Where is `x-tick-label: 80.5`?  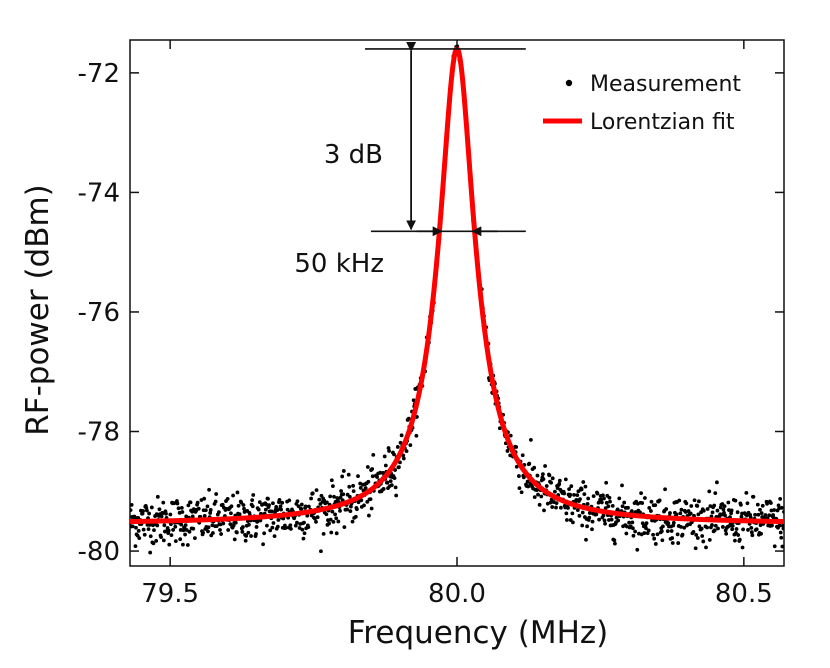 x-tick-label: 80.5 is located at coordinates (744, 594).